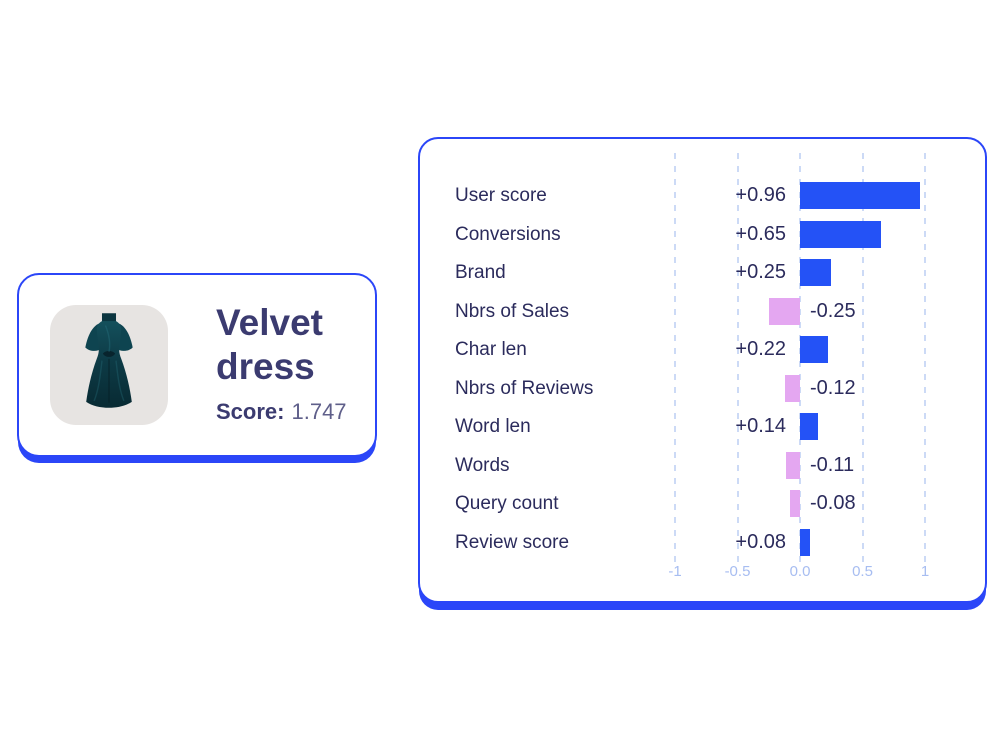  What do you see at coordinates (507, 503) in the screenshot?
I see `feature-label: Query count` at bounding box center [507, 503].